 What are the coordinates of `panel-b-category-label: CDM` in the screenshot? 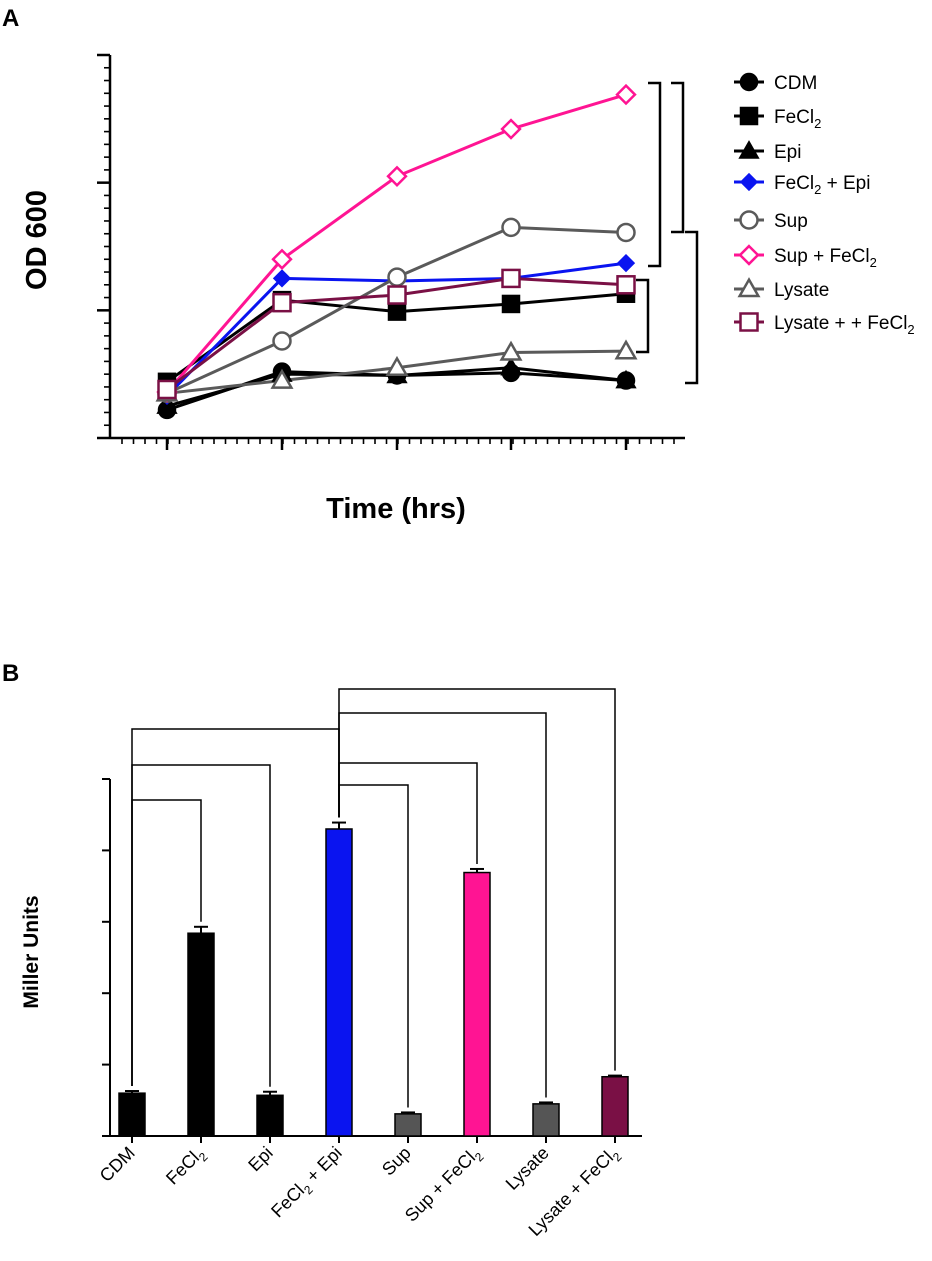 It's located at (117, 1164).